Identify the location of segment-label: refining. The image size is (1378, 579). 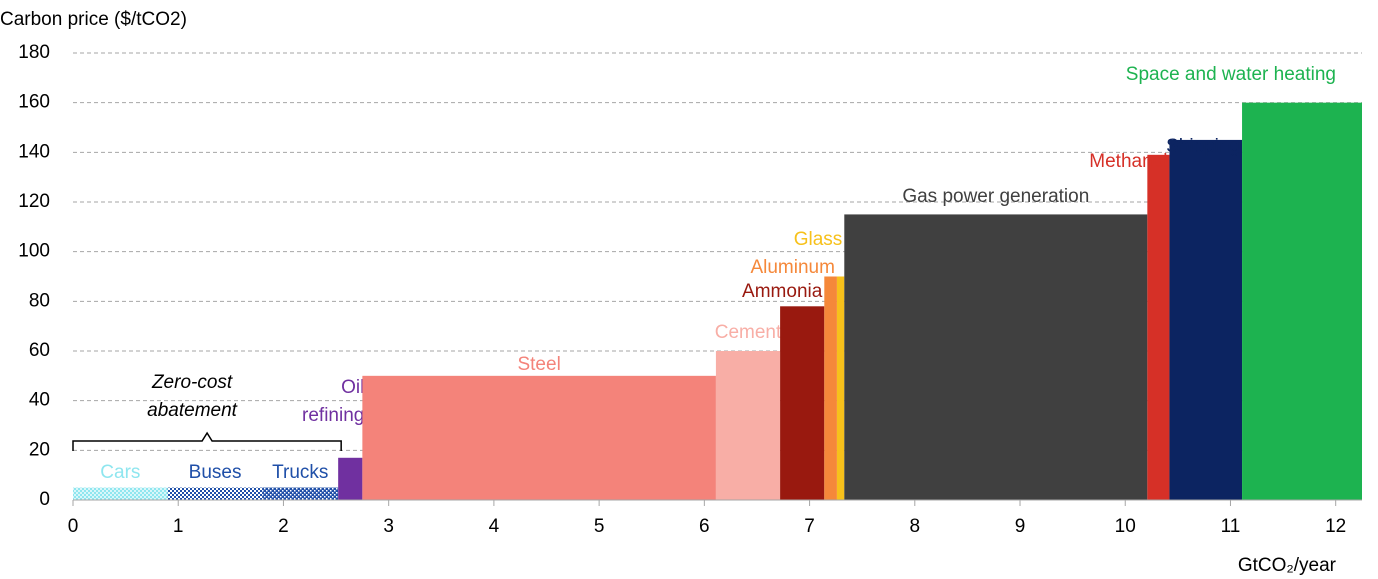
(333, 415).